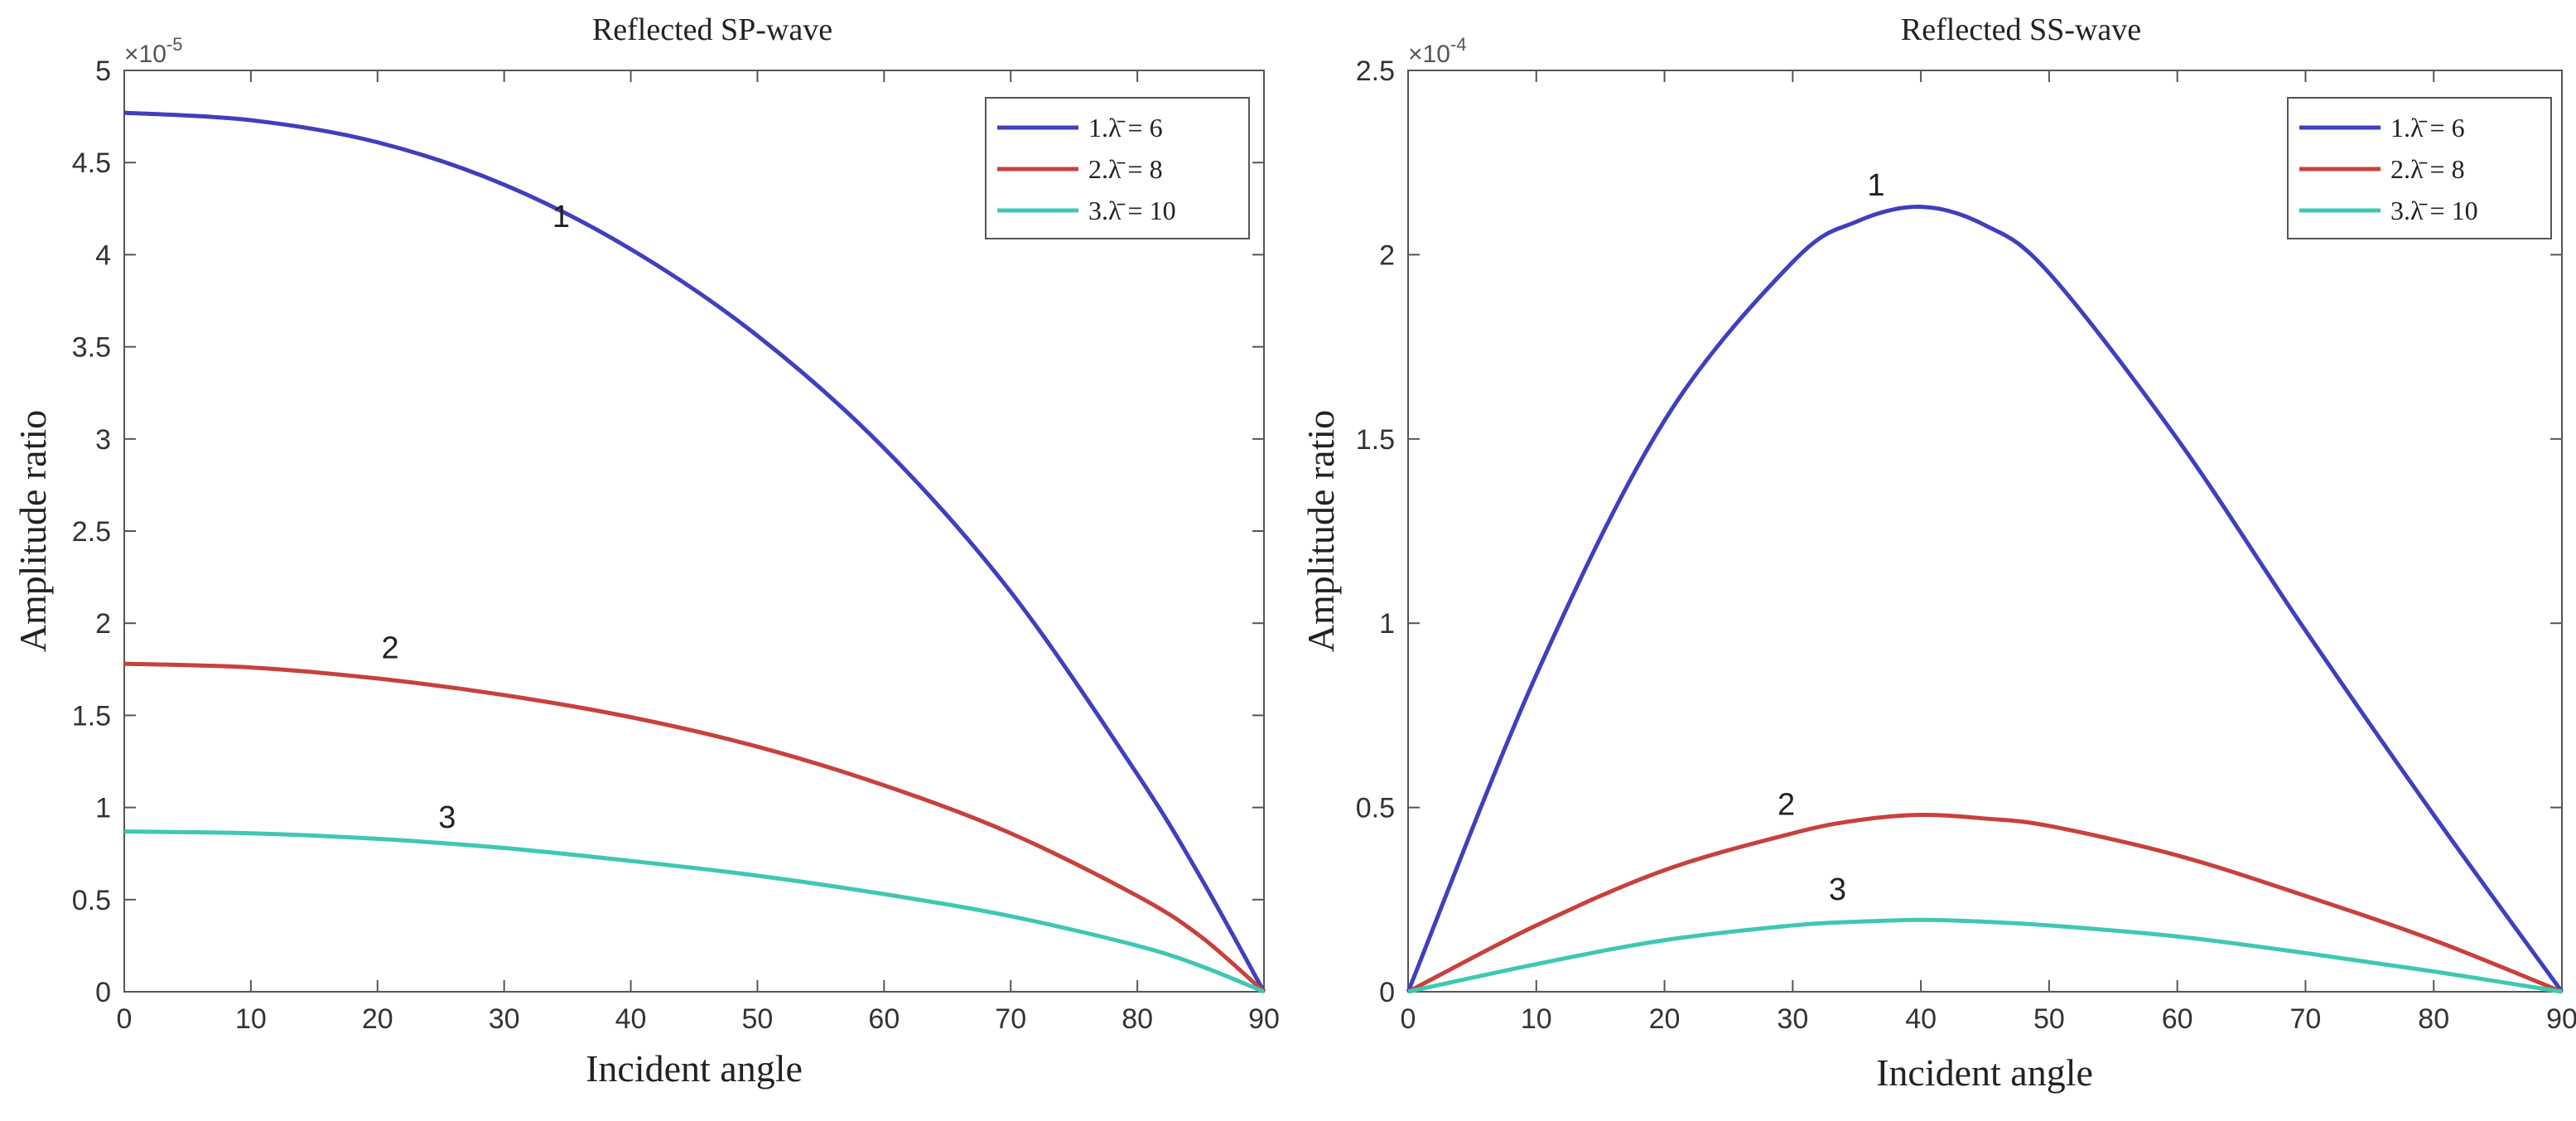 The width and height of the screenshot is (2576, 1121). I want to click on y-tick-label: 5, so click(103, 71).